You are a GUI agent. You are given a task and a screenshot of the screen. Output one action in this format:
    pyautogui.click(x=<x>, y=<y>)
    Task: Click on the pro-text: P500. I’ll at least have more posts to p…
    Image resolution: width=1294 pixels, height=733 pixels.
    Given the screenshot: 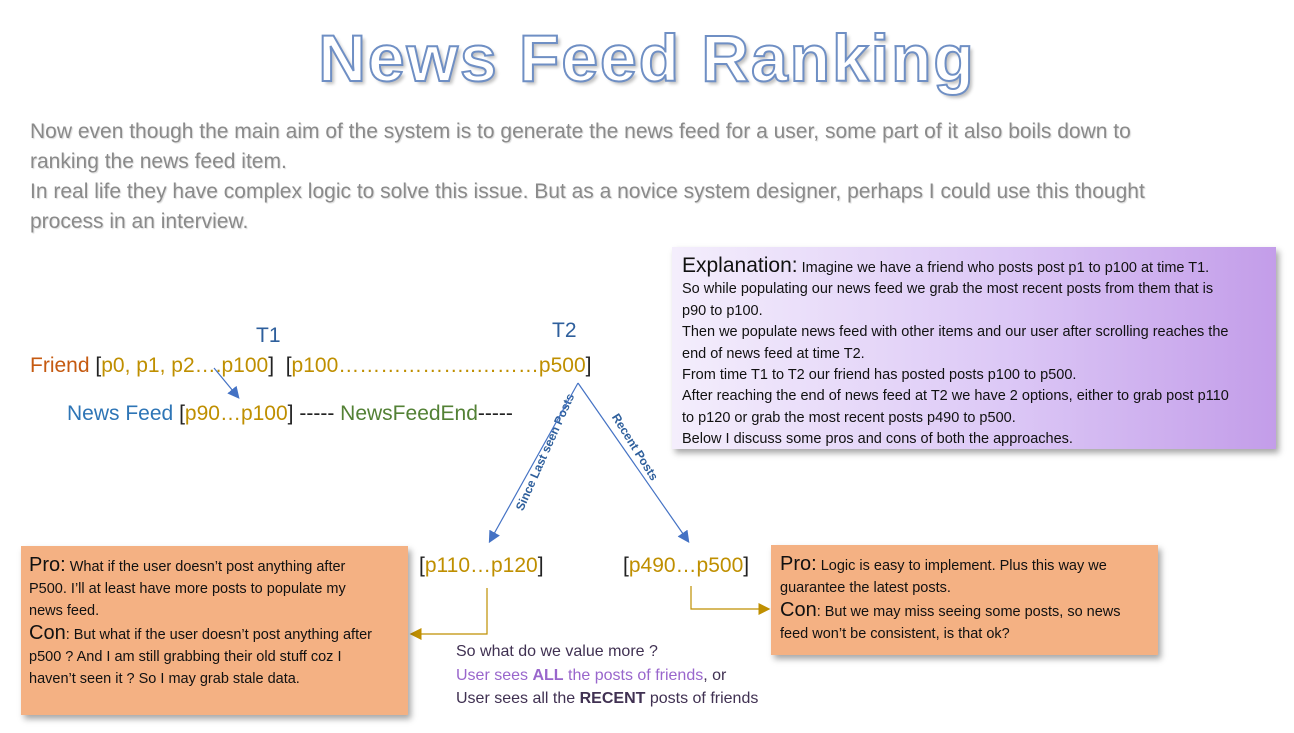 What is the action you would take?
    pyautogui.click(x=187, y=589)
    